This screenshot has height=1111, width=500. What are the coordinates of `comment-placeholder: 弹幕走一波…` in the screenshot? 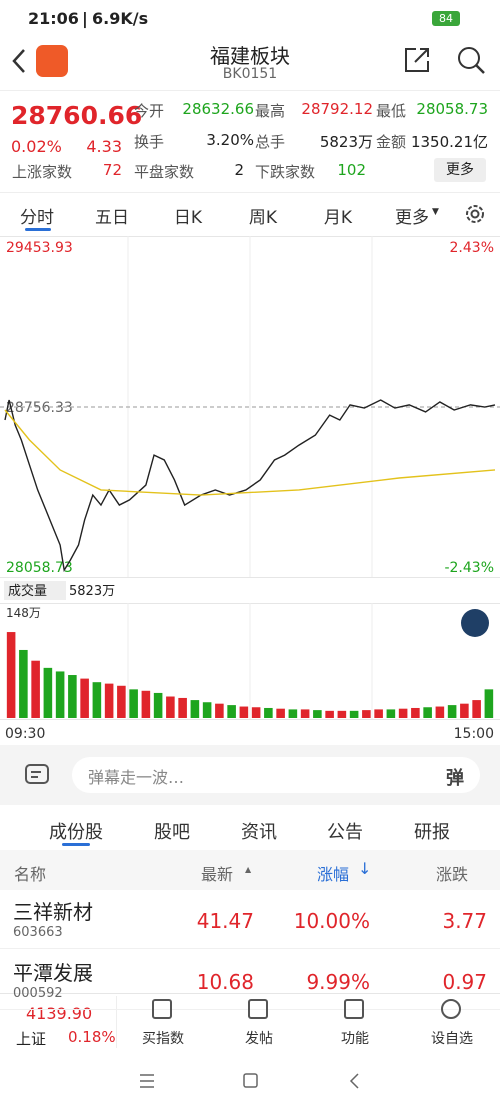 It's located at (136, 777).